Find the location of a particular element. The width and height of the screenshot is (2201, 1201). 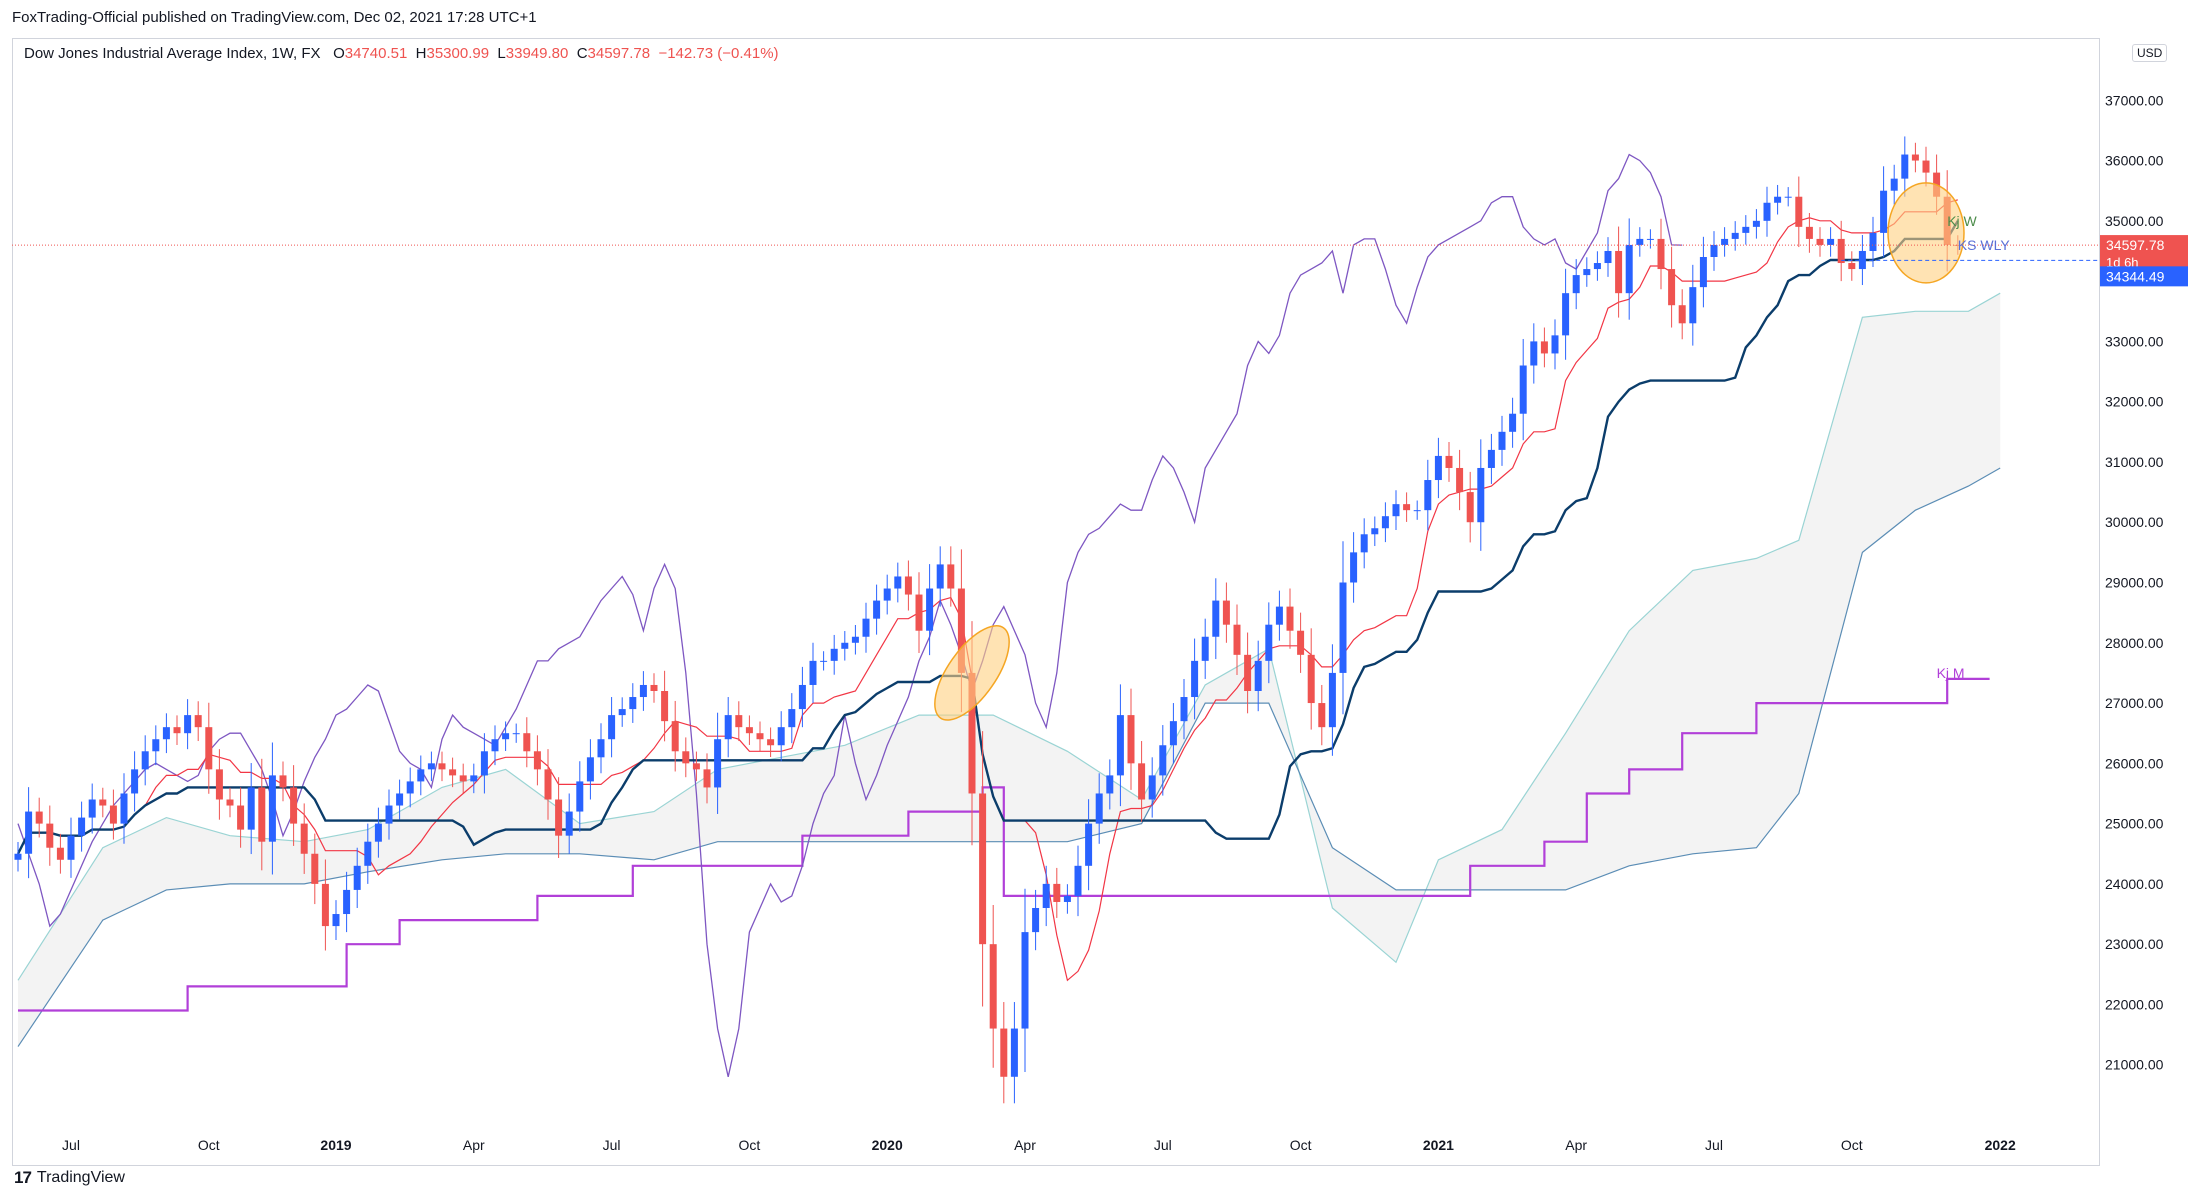

open-value: 34740.51 is located at coordinates (376, 53).